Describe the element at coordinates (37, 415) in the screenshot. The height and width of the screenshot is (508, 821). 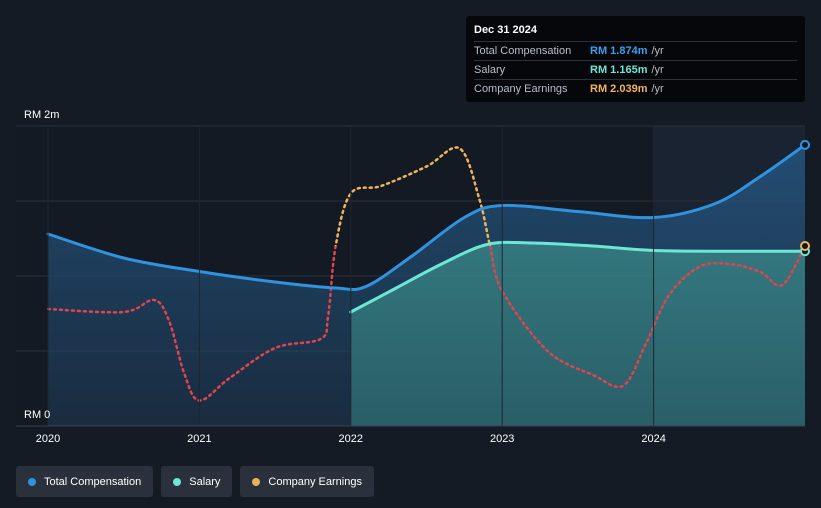
I see `y-axis-bottom-label: RM 0` at that location.